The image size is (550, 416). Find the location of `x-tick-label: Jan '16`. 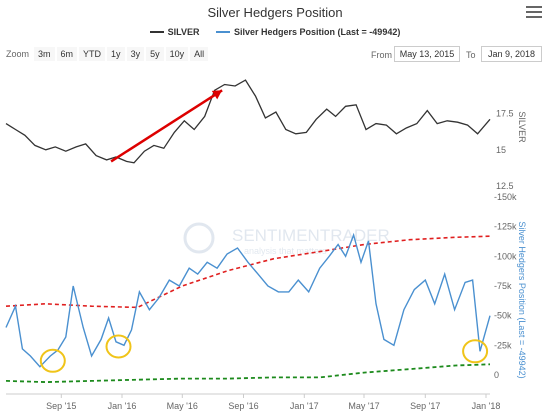

x-tick-label: Jan '16 is located at coordinates (122, 406).